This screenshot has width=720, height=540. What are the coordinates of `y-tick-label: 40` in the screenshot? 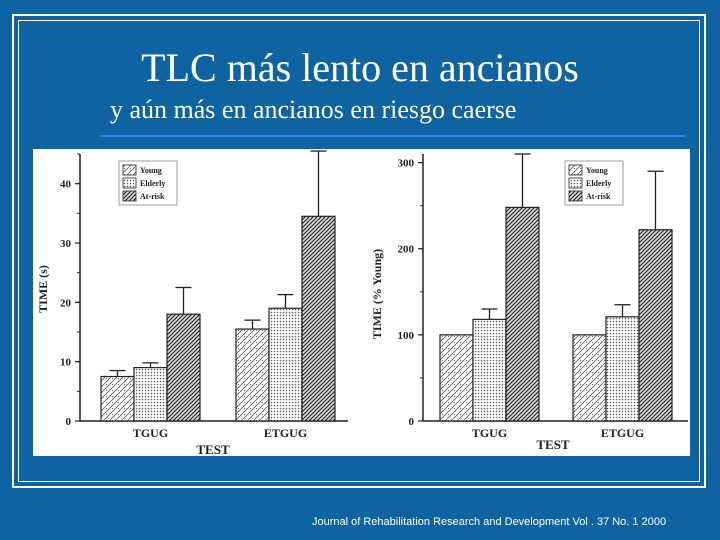 It's located at (66, 185).